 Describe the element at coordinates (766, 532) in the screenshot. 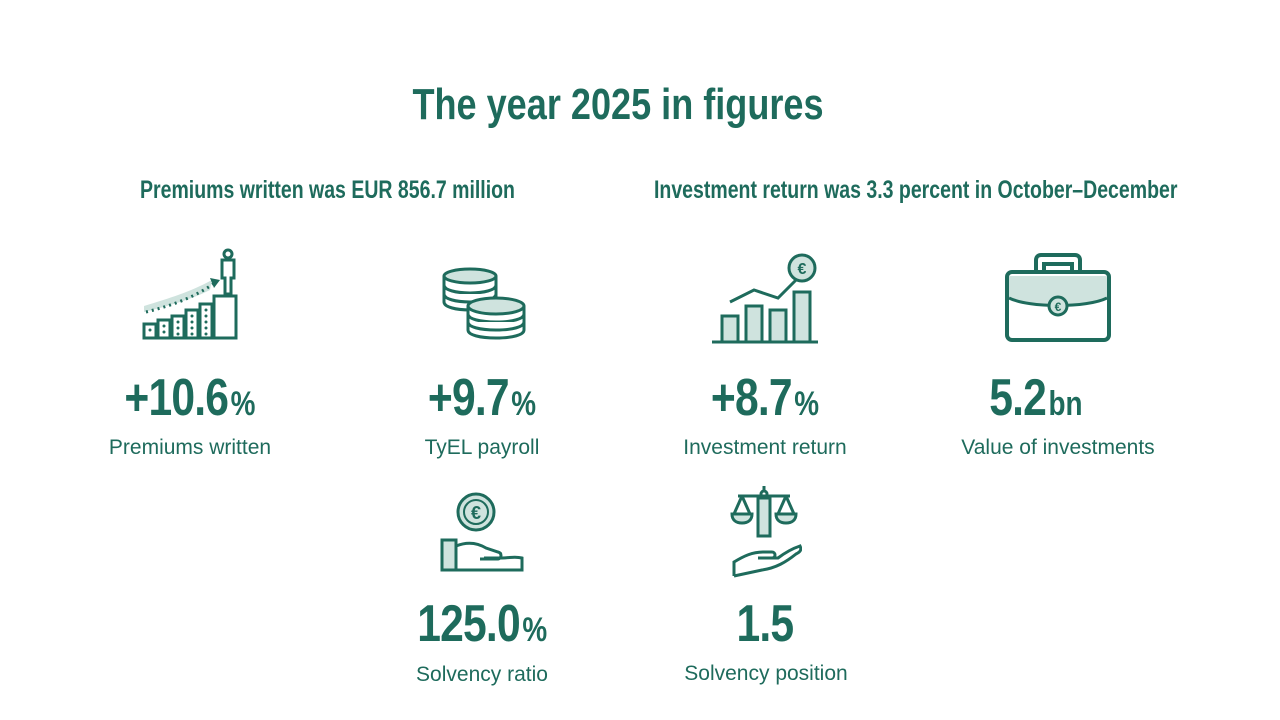

I see `scales-hand-icon` at that location.